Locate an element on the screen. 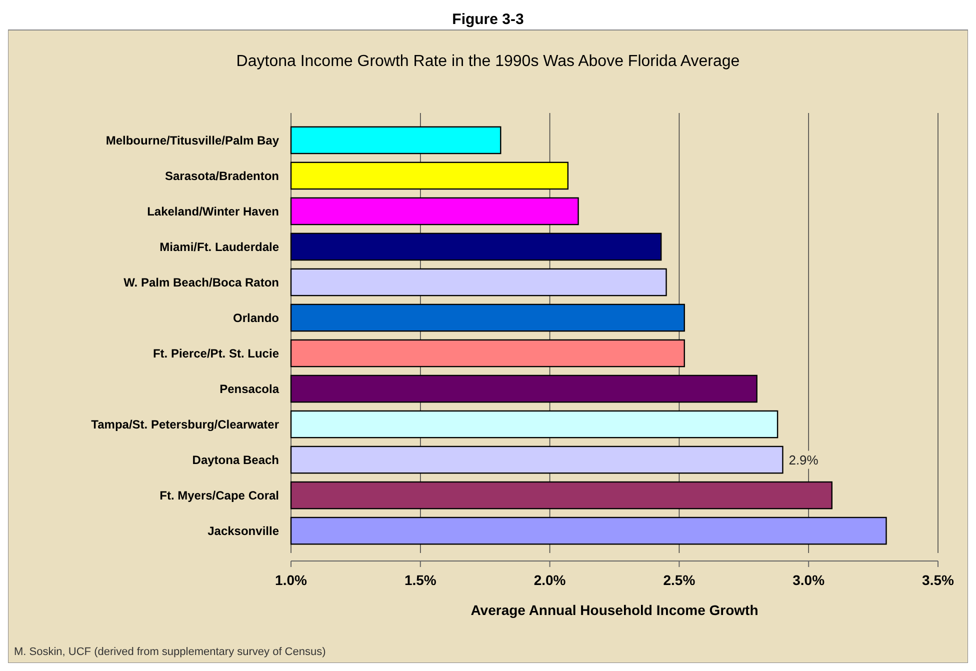  x-axis-title: Average Annual Household Income Growth is located at coordinates (614, 610).